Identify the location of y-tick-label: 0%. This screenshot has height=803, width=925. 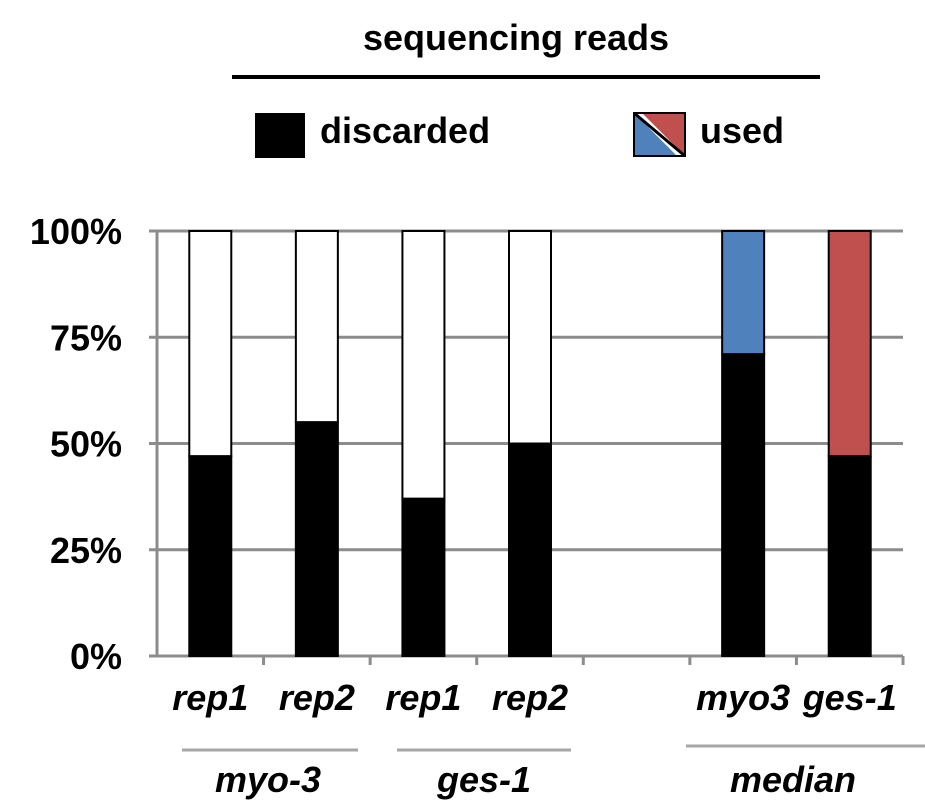
(96, 656).